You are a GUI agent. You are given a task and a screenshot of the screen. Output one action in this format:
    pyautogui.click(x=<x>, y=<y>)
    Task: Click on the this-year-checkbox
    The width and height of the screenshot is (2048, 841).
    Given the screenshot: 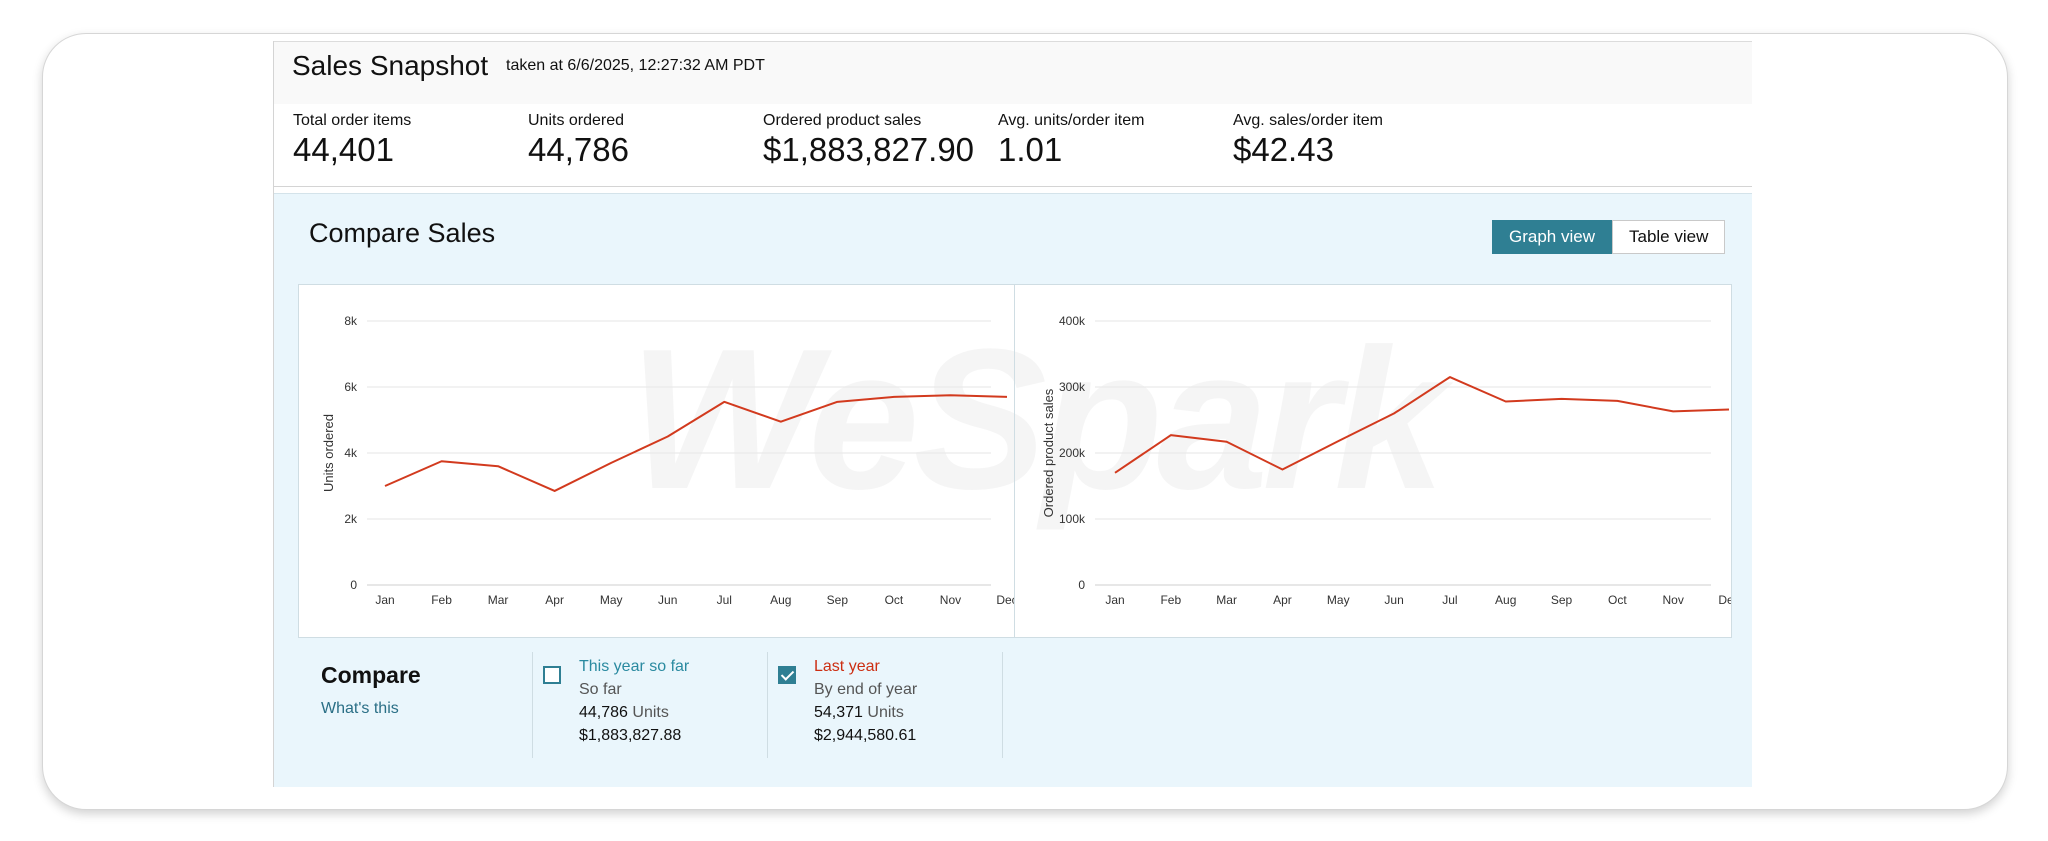 What is the action you would take?
    pyautogui.click(x=552, y=675)
    